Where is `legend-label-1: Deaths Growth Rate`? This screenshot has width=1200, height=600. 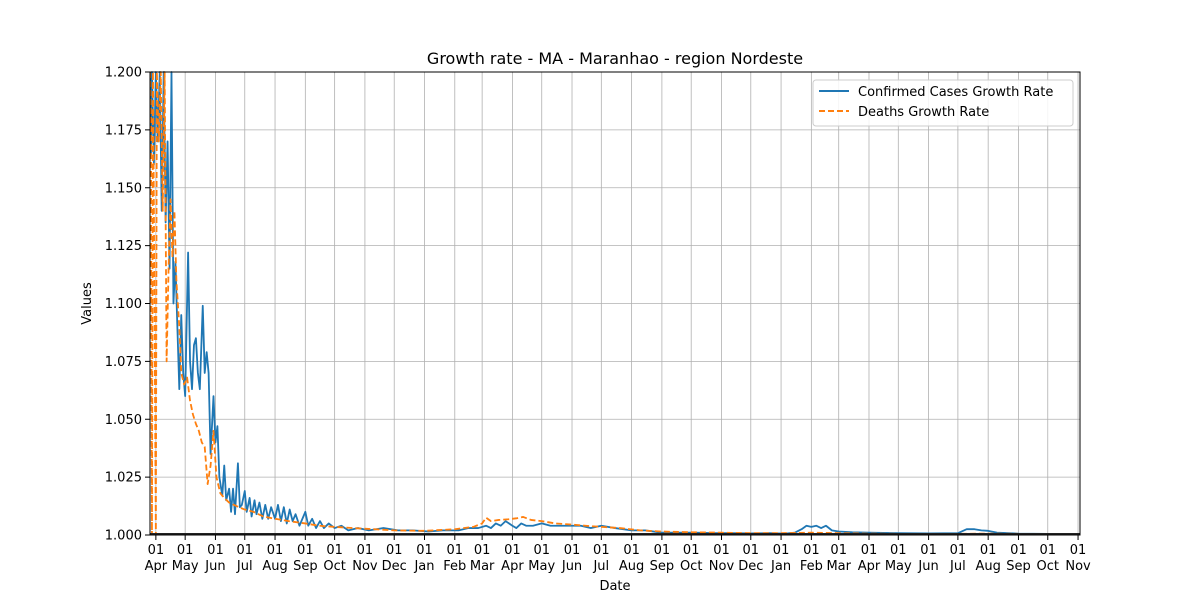
legend-label-1: Deaths Growth Rate is located at coordinates (923, 112).